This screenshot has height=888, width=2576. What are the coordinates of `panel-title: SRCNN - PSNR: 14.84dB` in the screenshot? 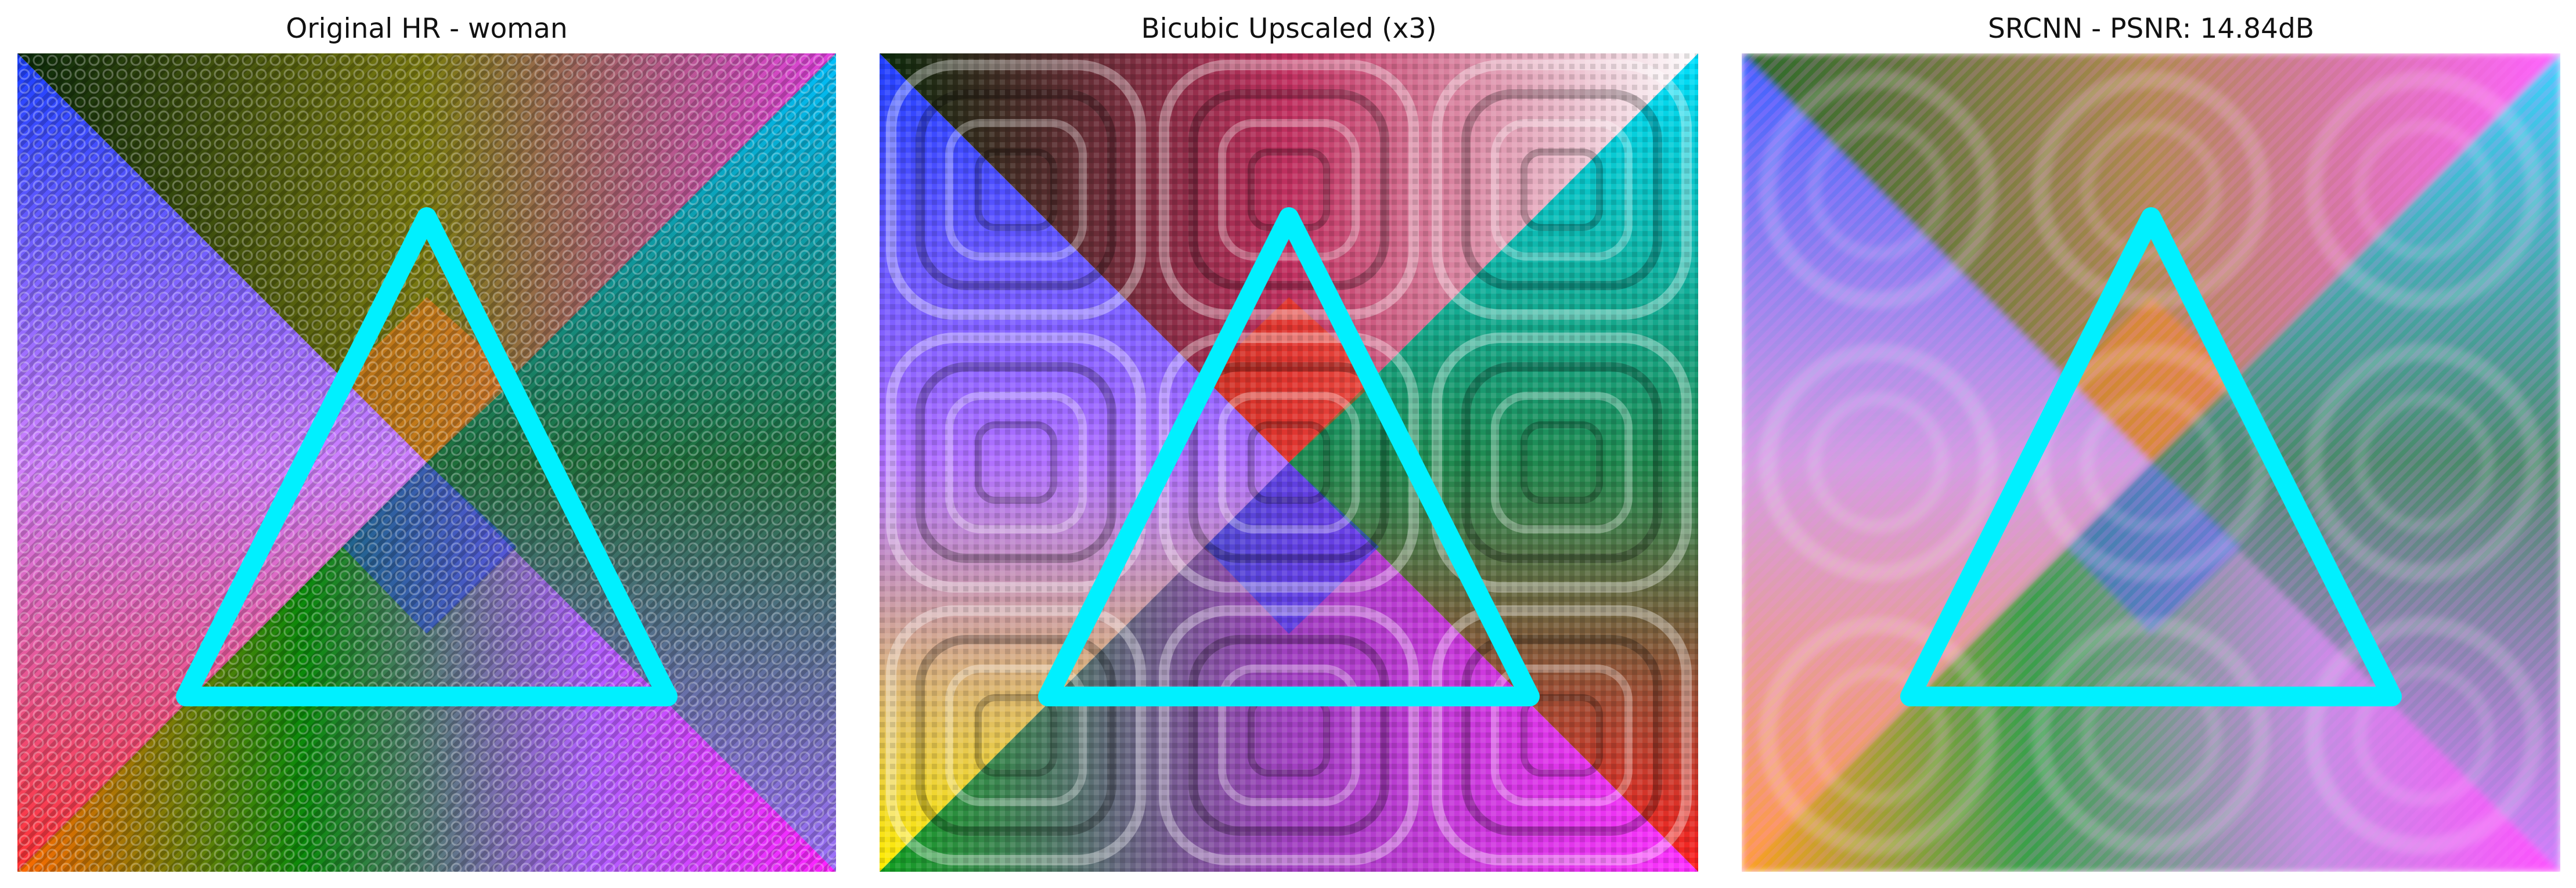 It's located at (2151, 29).